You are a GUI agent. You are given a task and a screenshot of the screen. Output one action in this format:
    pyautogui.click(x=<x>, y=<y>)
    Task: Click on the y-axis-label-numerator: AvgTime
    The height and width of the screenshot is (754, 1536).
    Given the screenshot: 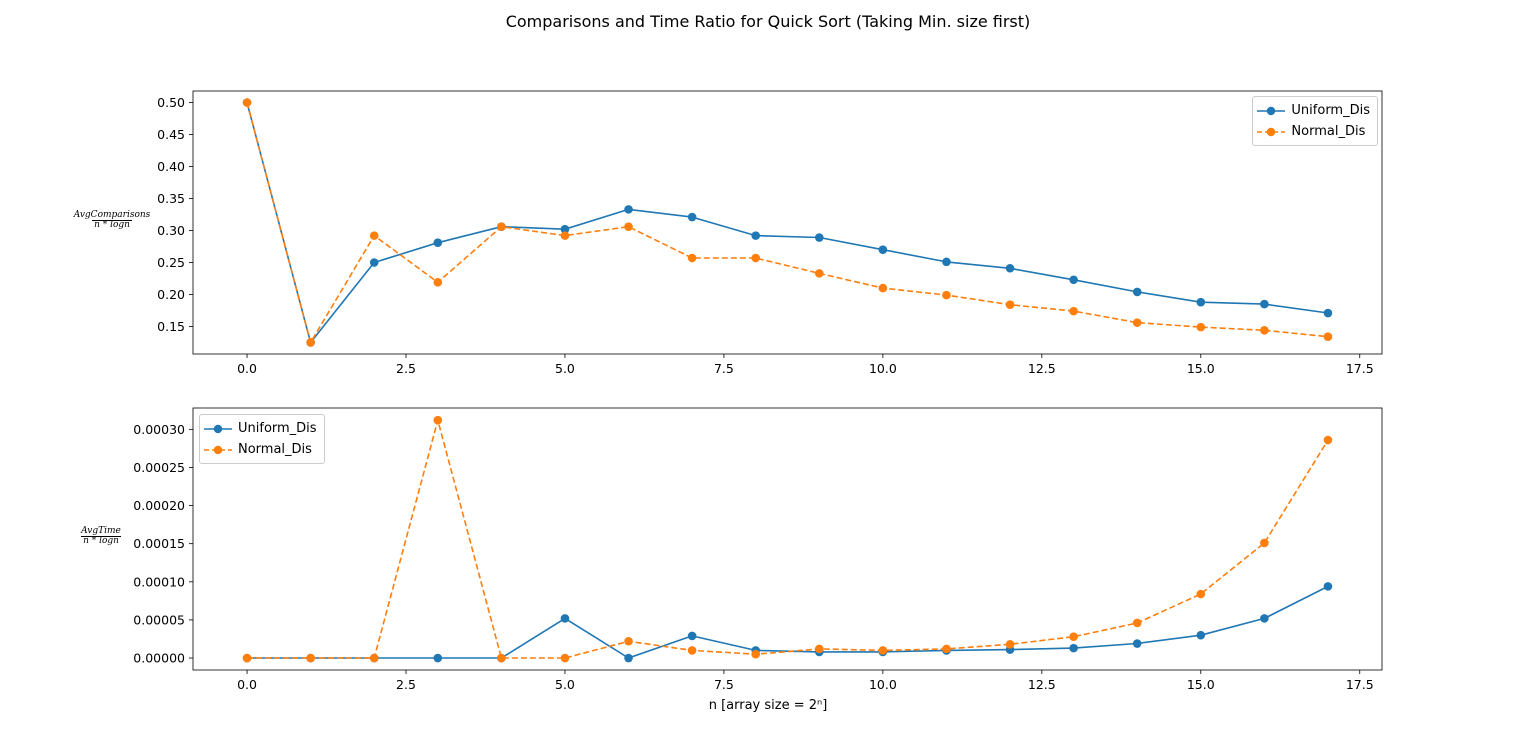 What is the action you would take?
    pyautogui.click(x=101, y=531)
    